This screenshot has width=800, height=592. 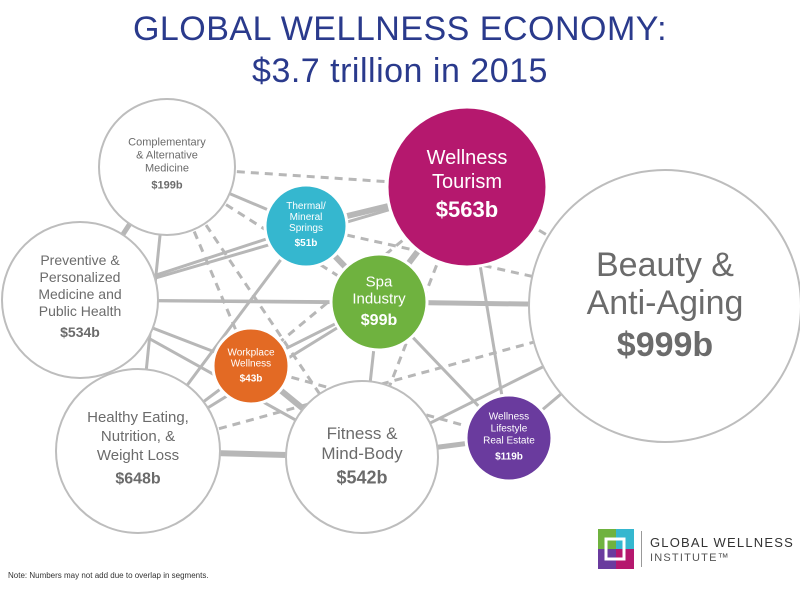 I want to click on circle-realestate, so click(x=509, y=438).